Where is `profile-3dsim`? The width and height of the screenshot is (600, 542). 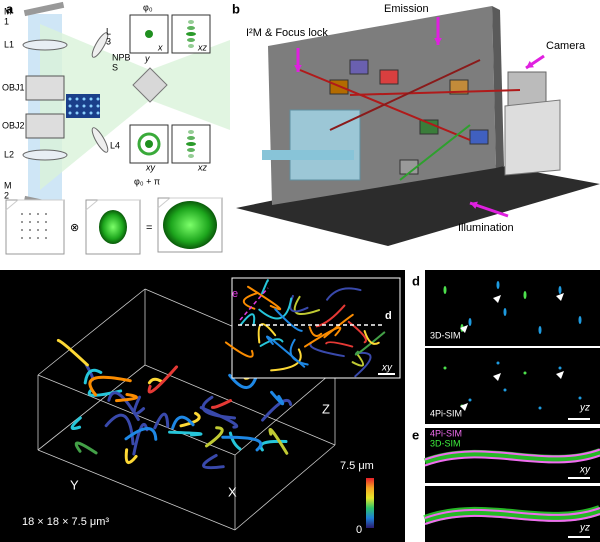
profile-3dsim is located at coordinates (511, 515).